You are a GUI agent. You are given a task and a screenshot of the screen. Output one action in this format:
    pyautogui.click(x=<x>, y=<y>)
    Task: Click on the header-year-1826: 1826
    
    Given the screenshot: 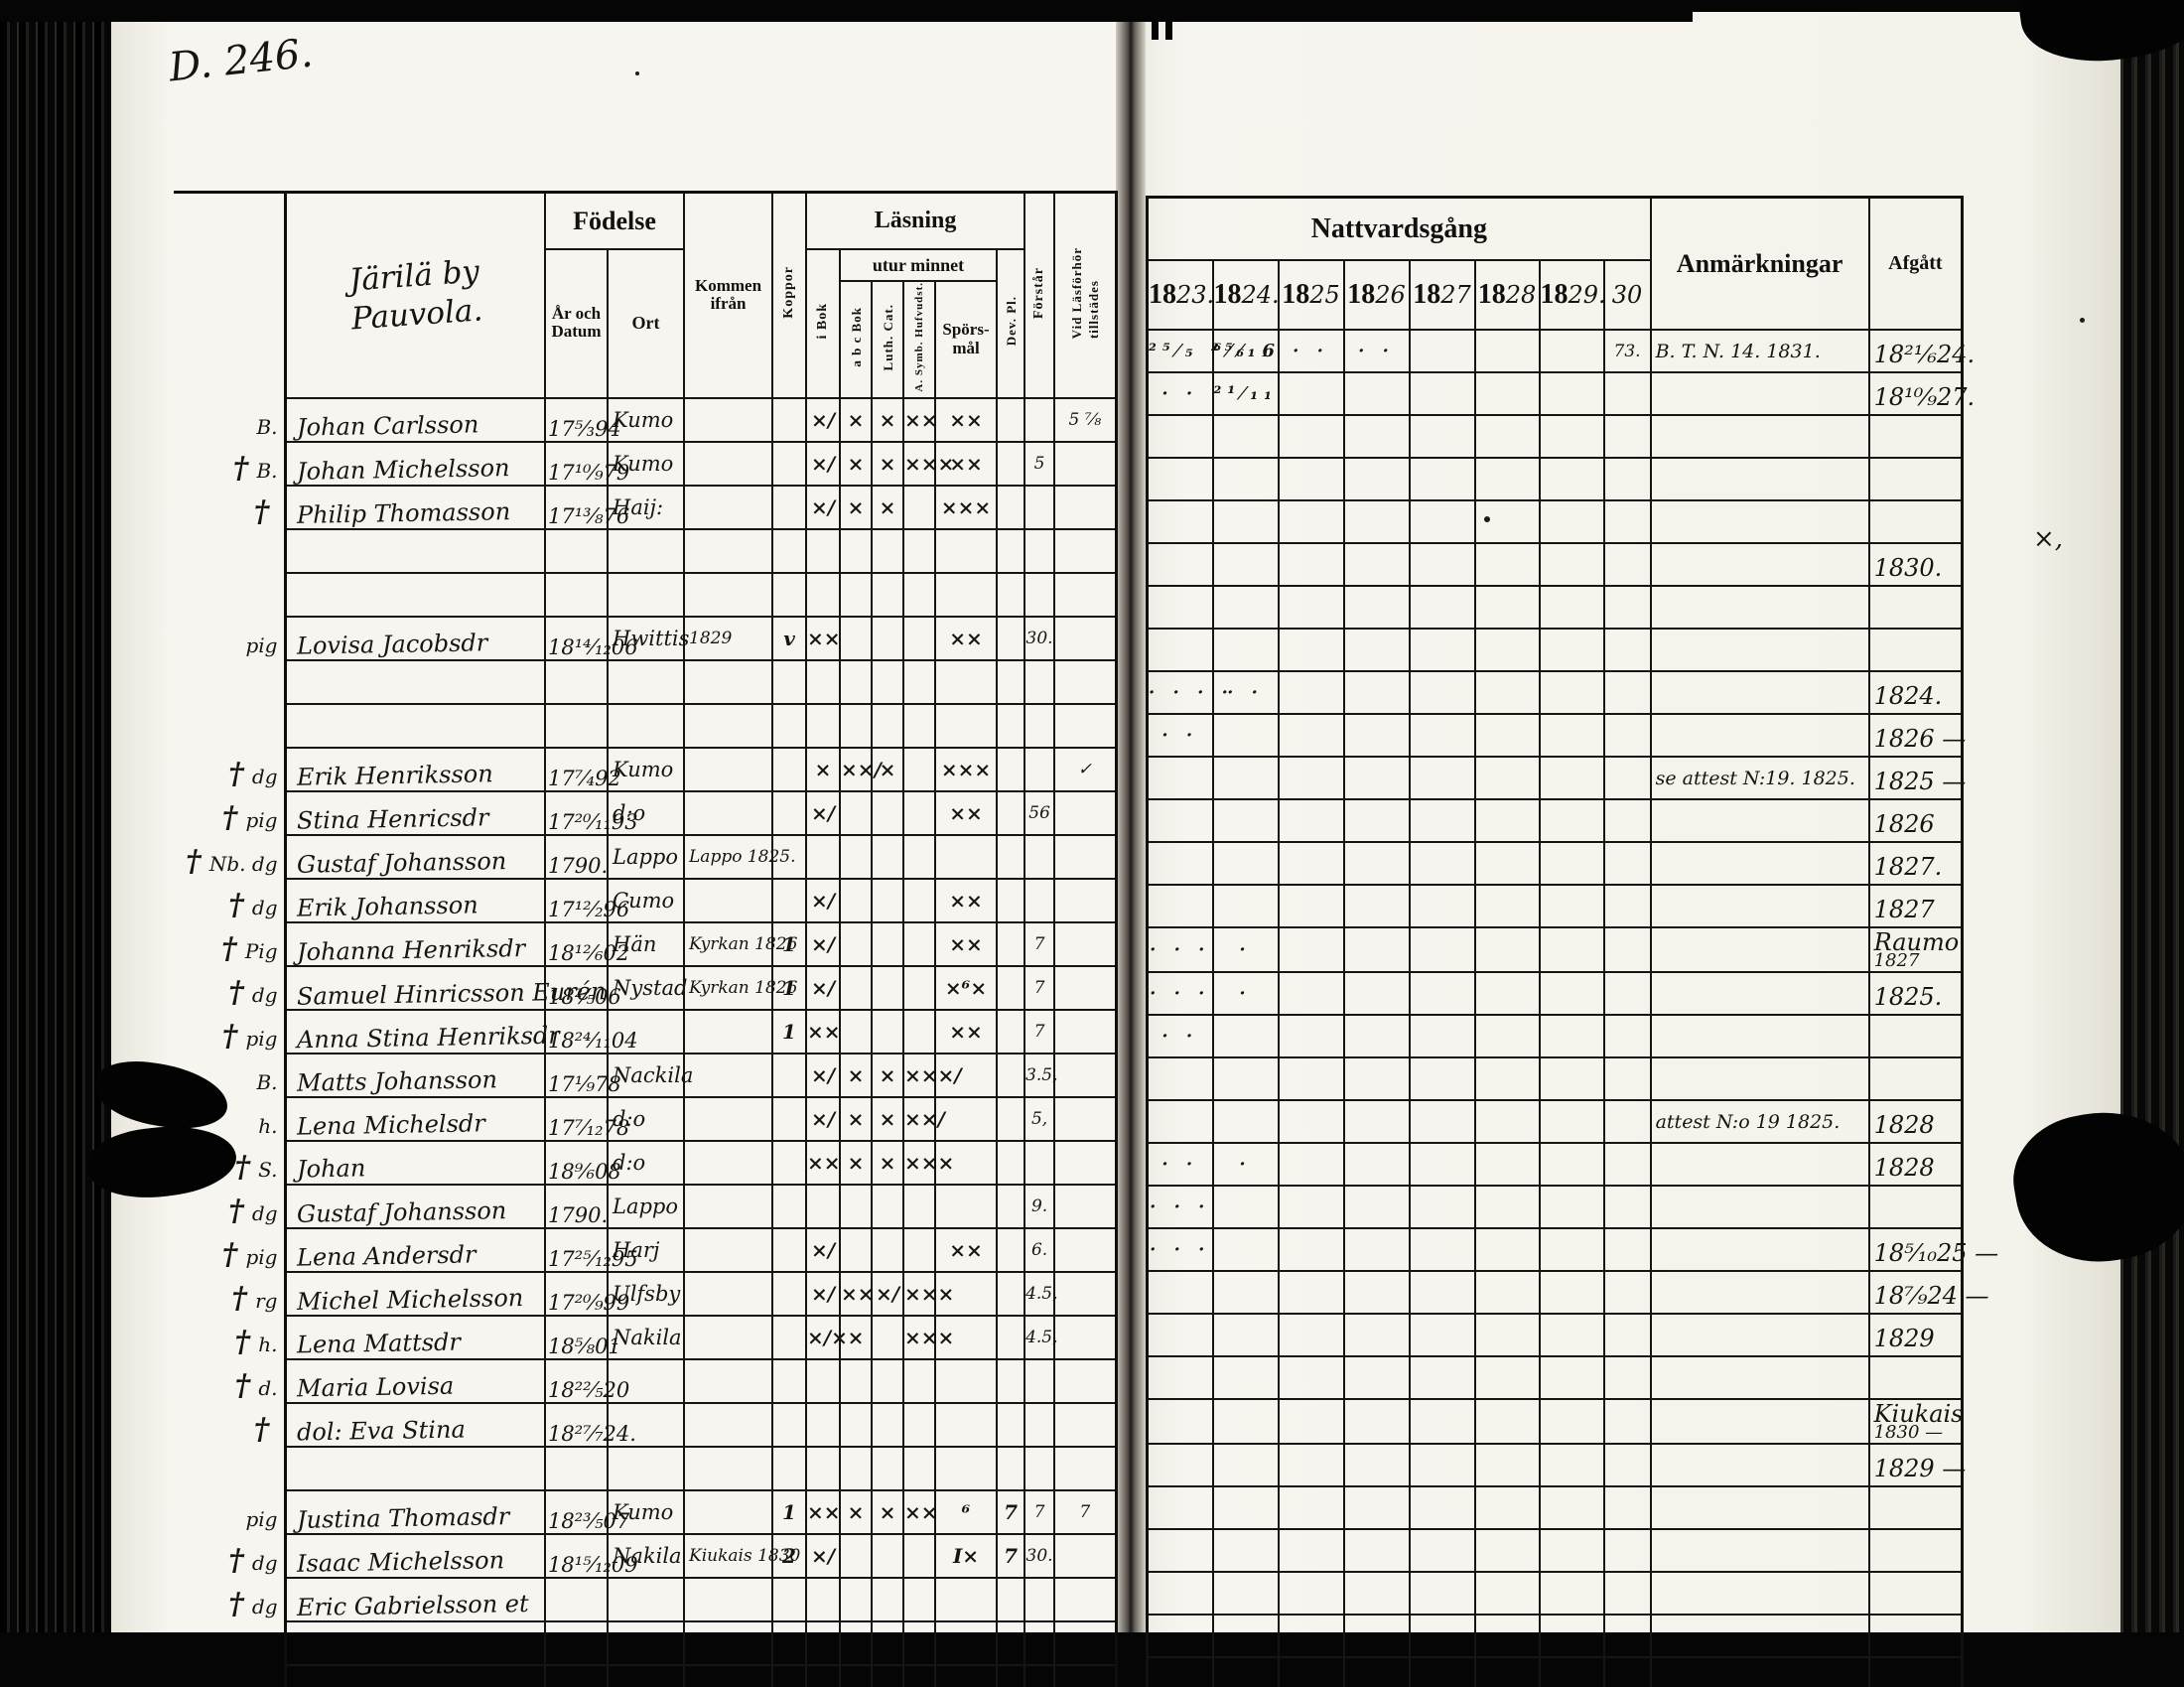 What is the action you would take?
    pyautogui.click(x=1376, y=295)
    